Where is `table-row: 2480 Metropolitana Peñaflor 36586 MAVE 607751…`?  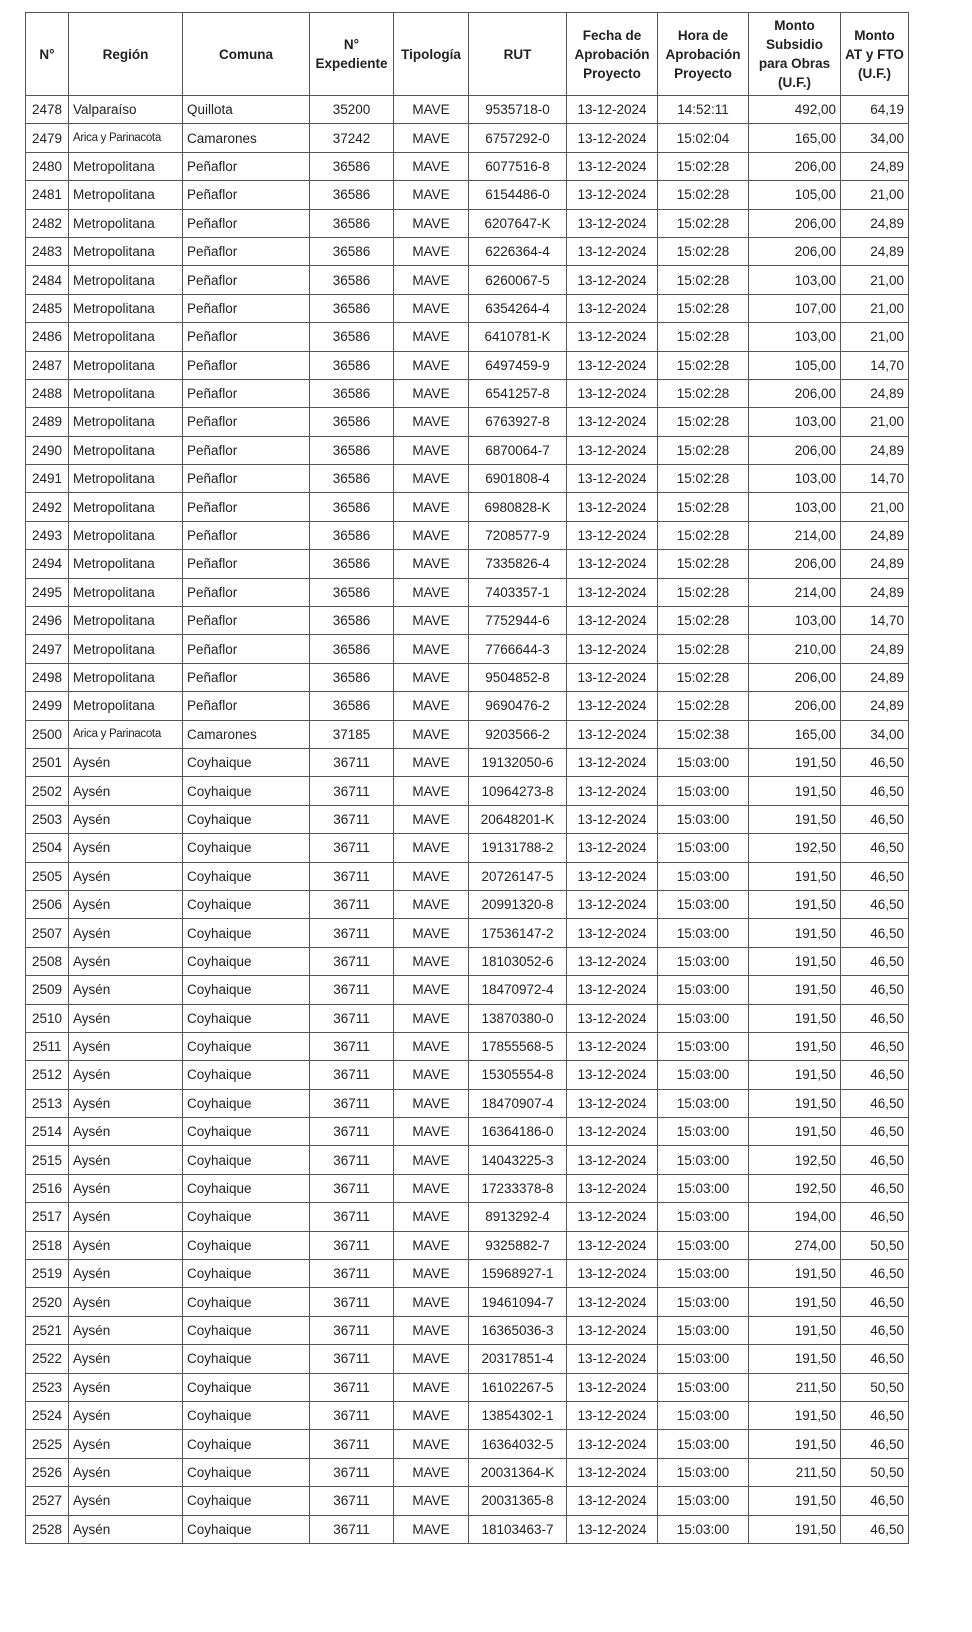 table-row: 2480 Metropolitana Peñaflor 36586 MAVE 607751… is located at coordinates (467, 166).